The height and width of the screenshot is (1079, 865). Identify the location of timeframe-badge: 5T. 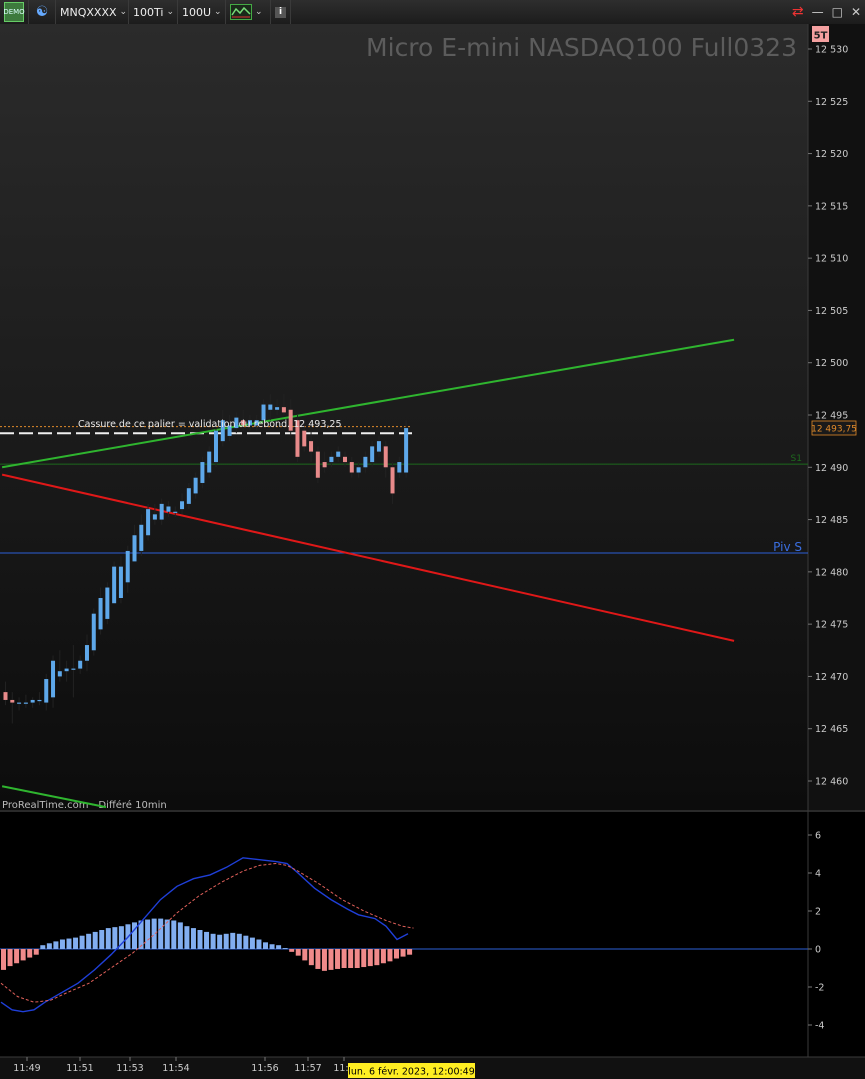
(821, 36).